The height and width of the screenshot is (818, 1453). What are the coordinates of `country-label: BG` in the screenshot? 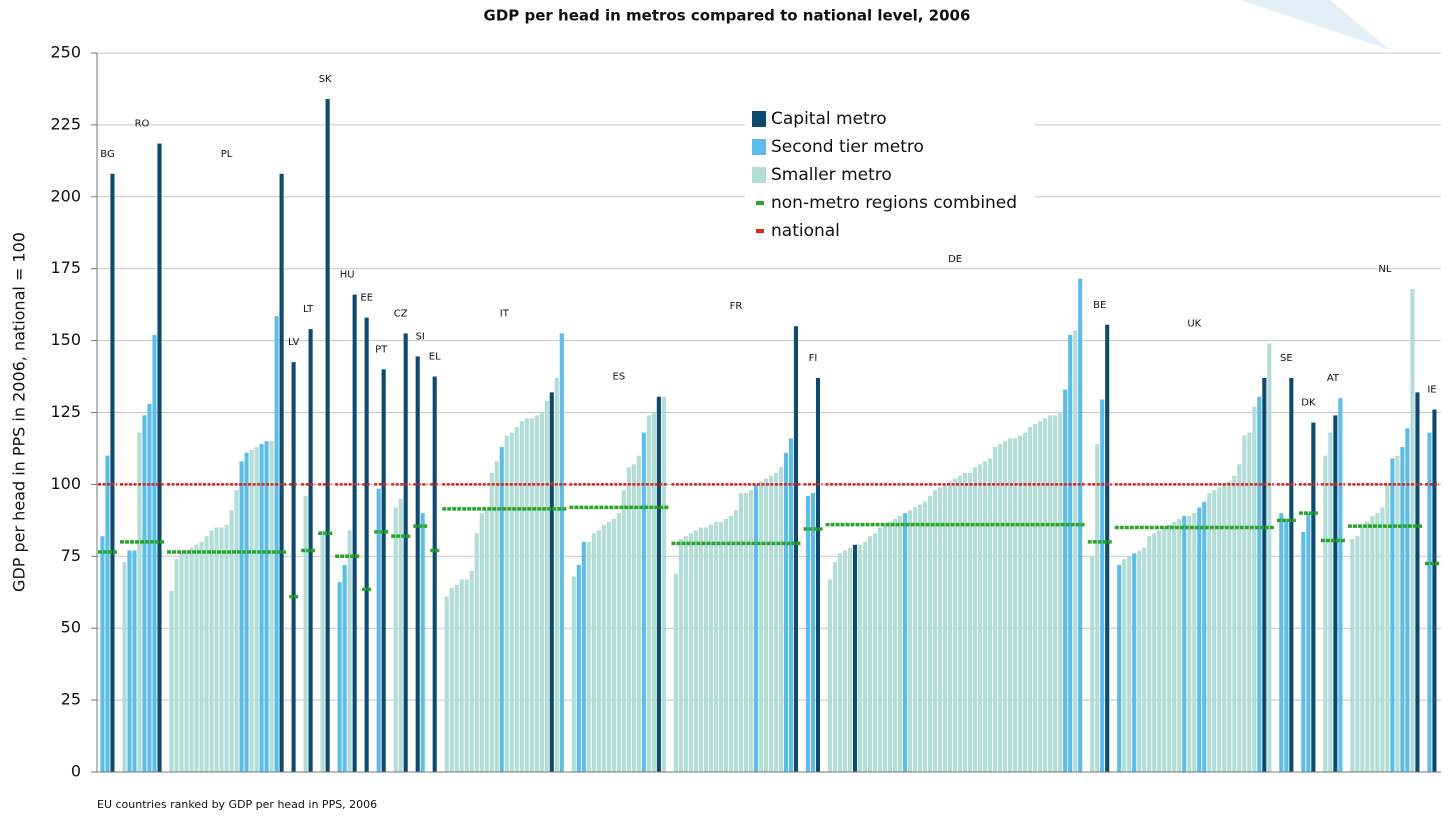 It's located at (107, 154).